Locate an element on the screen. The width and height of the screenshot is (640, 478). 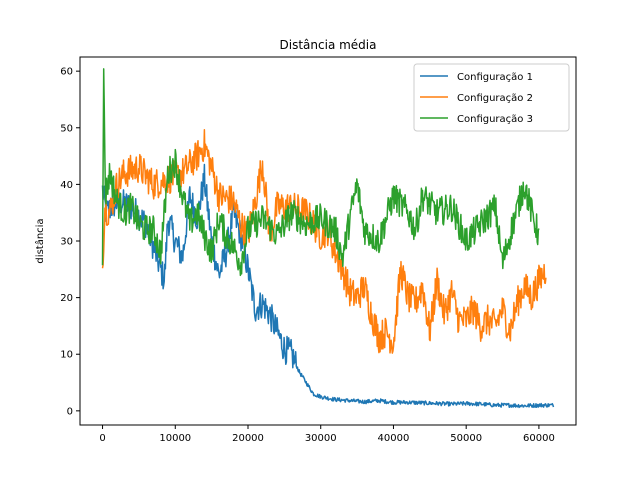
y-tick-label: 10 is located at coordinates (66, 355).